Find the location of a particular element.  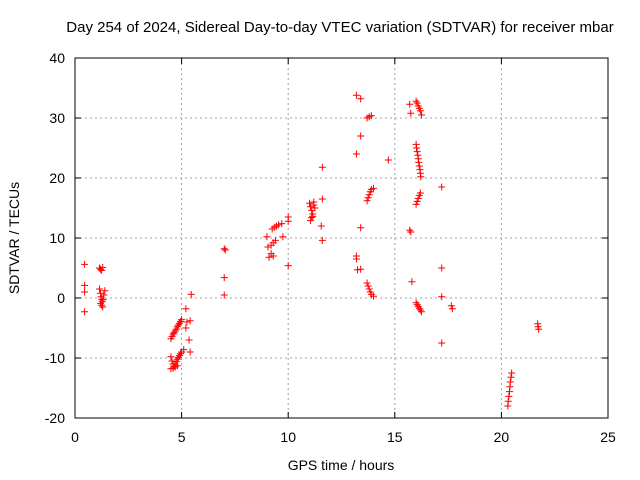

y-tick-label: 20 is located at coordinates (57, 178).